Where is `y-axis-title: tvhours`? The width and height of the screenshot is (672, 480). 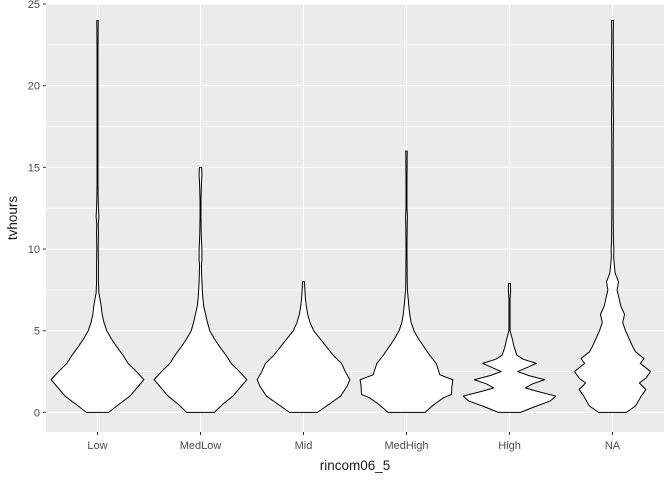
y-axis-title: tvhours is located at coordinates (12, 218).